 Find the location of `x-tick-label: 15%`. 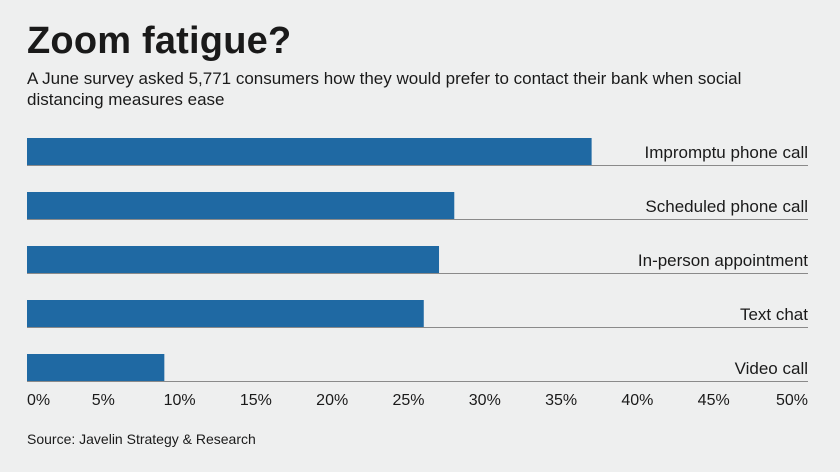

x-tick-label: 15% is located at coordinates (256, 400).